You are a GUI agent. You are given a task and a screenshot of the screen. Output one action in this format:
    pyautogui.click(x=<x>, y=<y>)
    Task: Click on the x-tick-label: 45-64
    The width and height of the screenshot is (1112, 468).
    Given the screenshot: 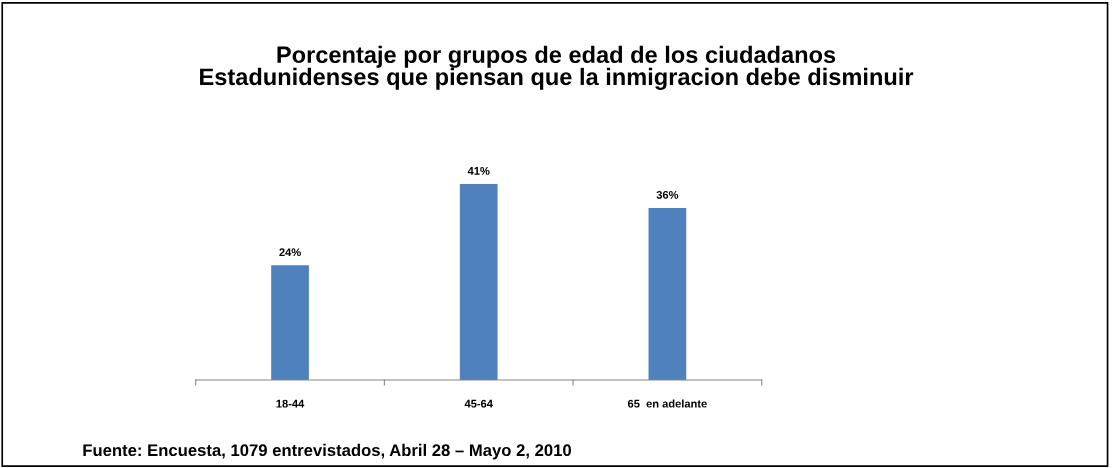 What is the action you would take?
    pyautogui.click(x=478, y=403)
    